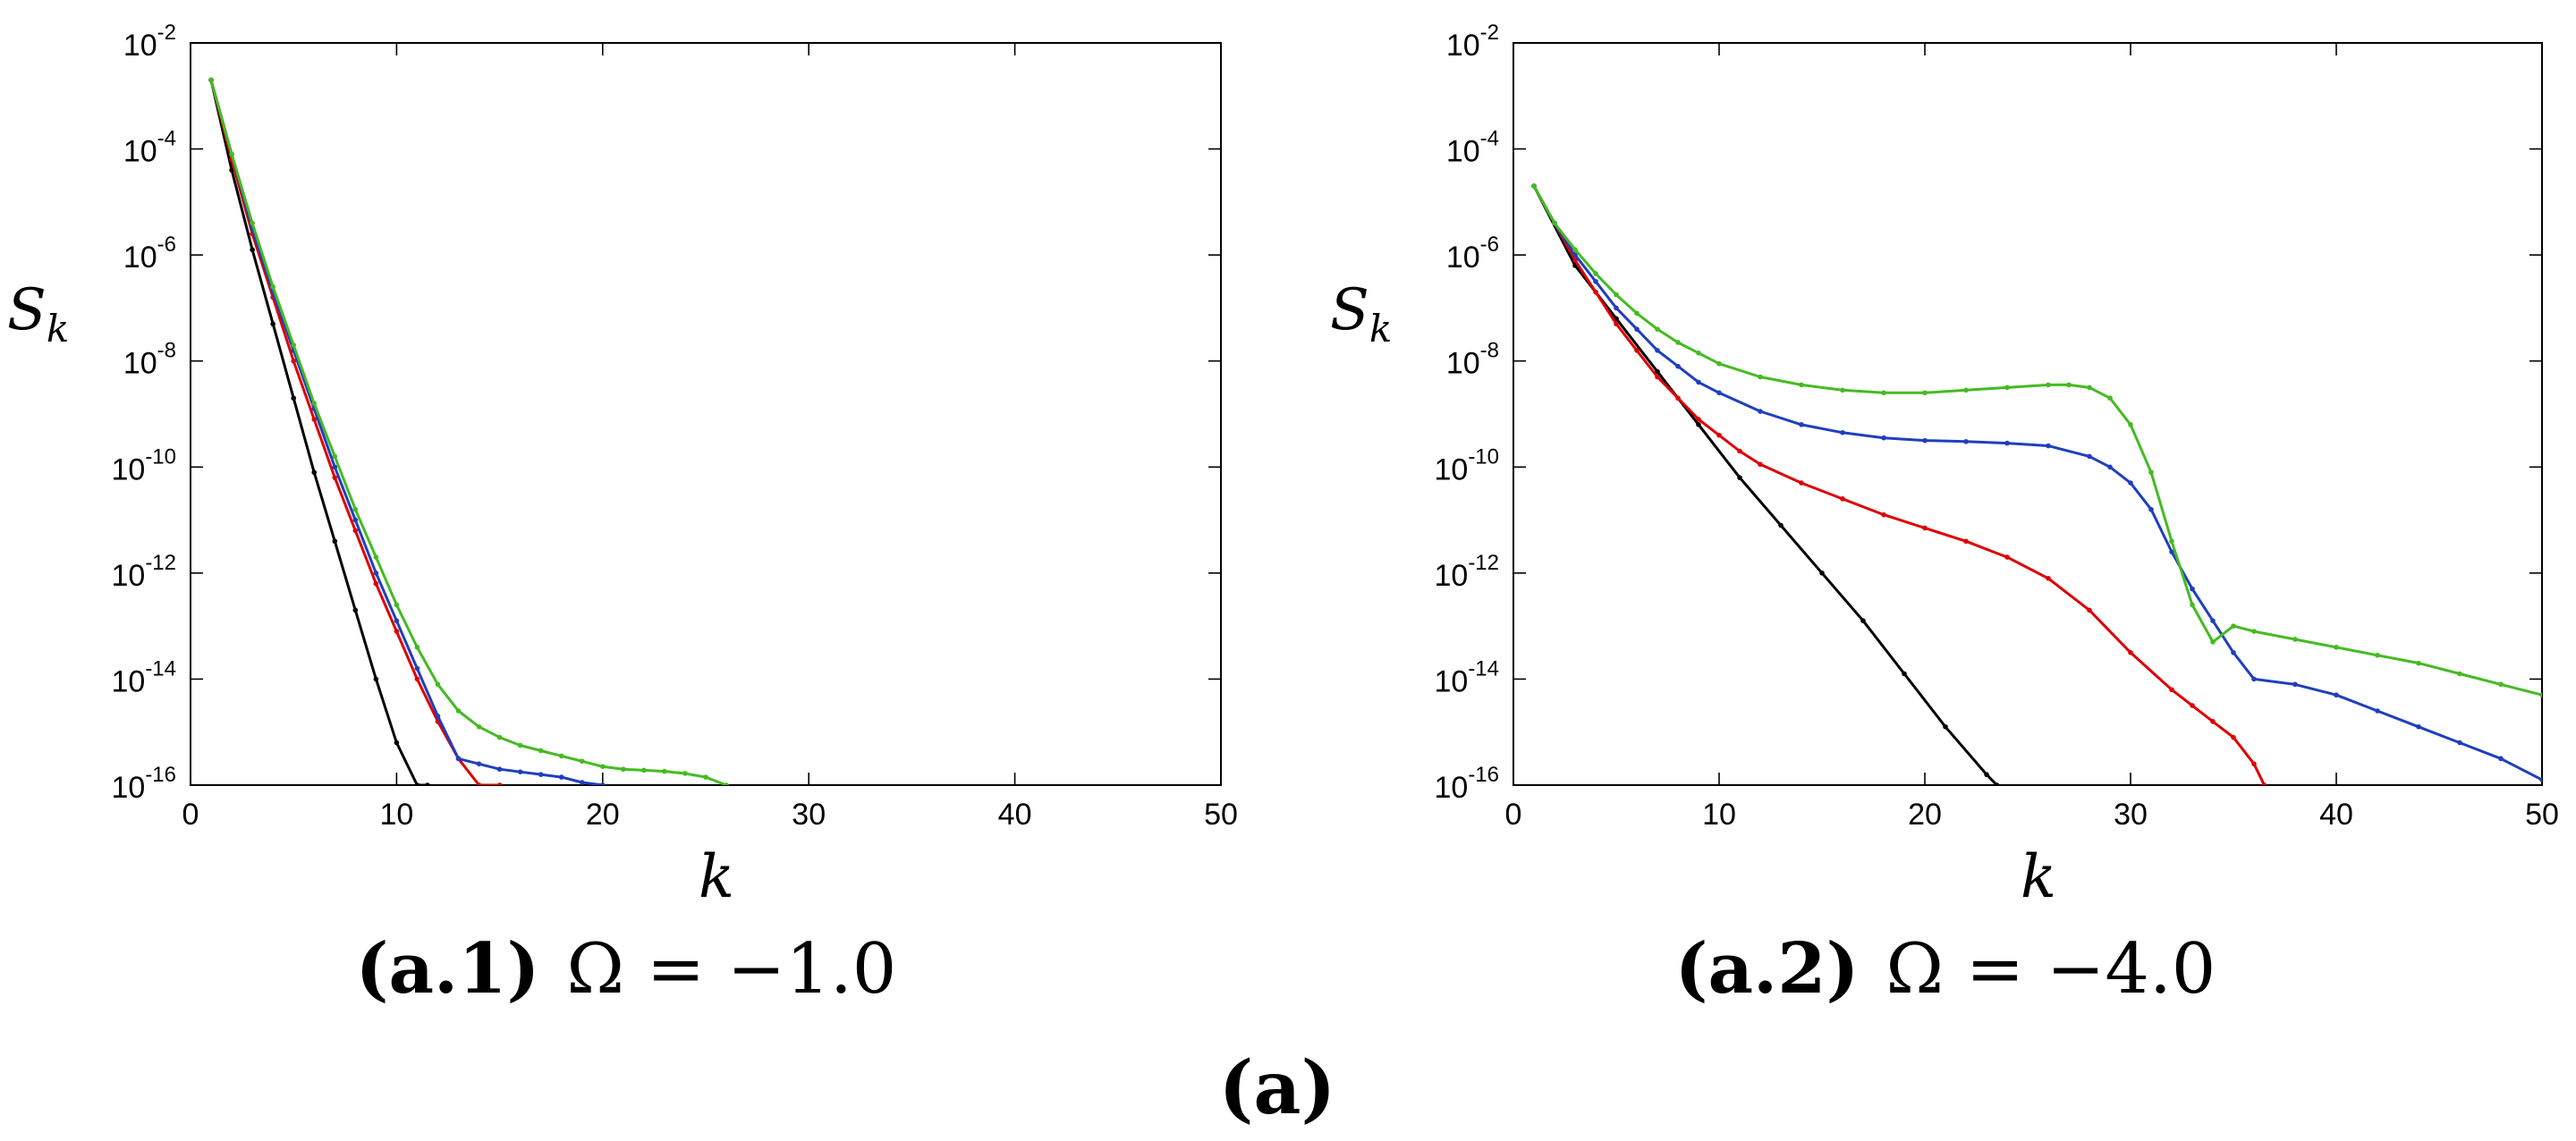 The image size is (2576, 1141). What do you see at coordinates (2542, 815) in the screenshot?
I see `x-tick-label: 50` at bounding box center [2542, 815].